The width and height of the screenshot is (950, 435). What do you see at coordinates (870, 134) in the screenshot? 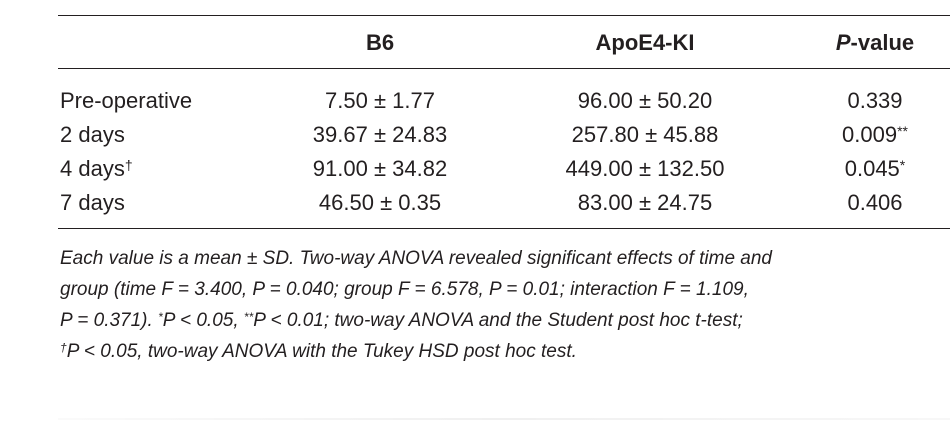
I see `cell-p-text: 0.009` at bounding box center [870, 134].